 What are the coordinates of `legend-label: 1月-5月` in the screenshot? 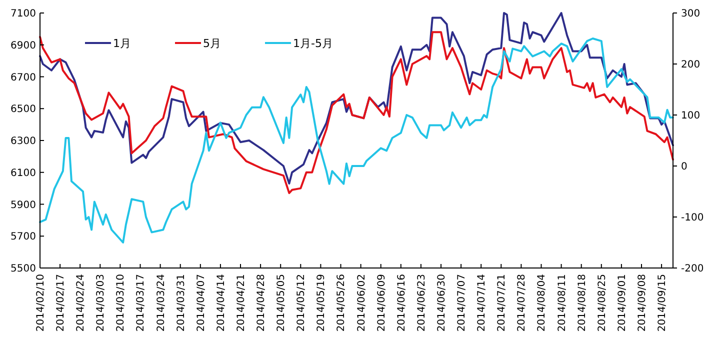 It's located at (313, 43).